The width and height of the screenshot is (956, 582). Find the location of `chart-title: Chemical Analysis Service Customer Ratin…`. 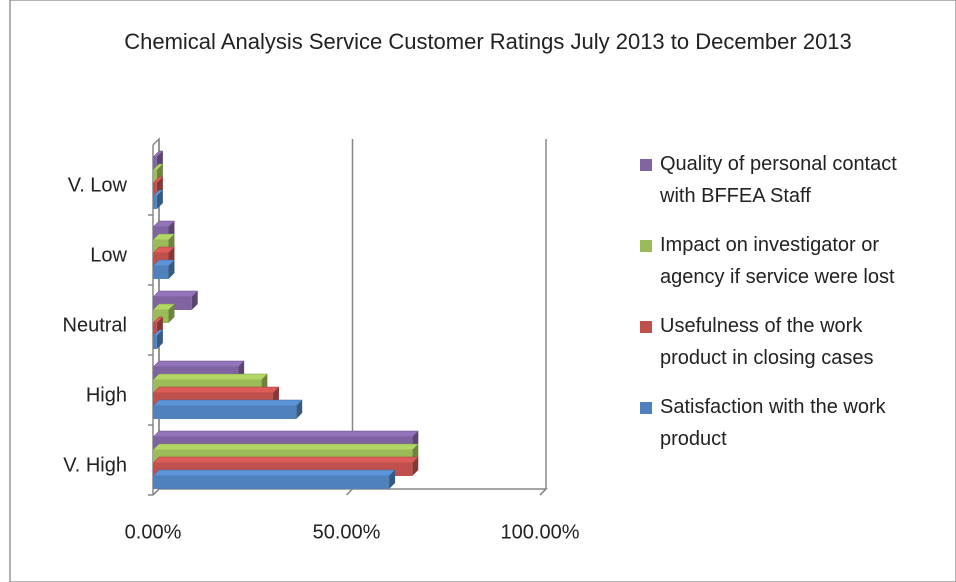

chart-title: Chemical Analysis Service Customer Ratin… is located at coordinates (488, 41).